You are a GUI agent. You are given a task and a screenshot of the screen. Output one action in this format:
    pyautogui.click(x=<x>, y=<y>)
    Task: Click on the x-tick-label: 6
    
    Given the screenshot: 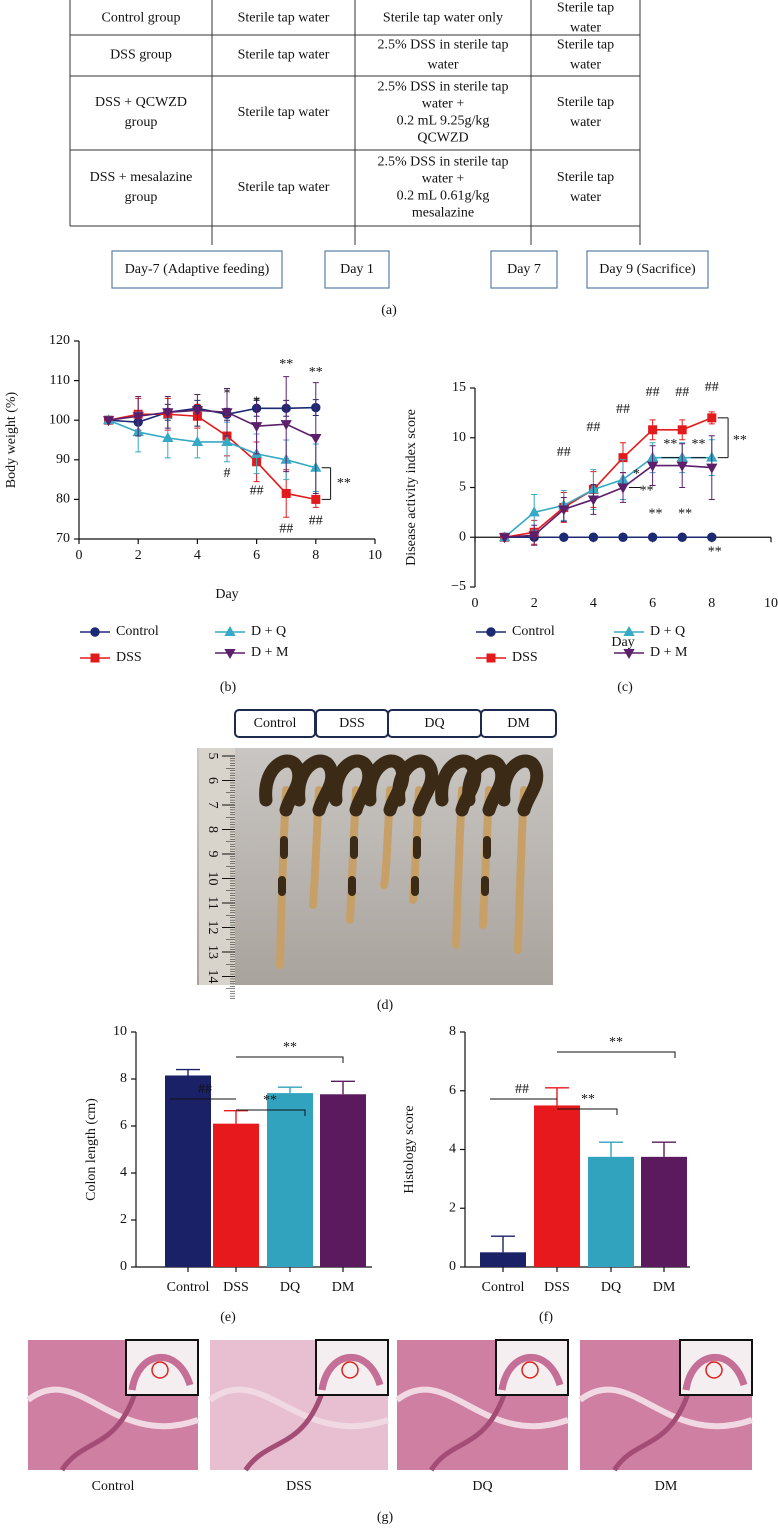 What is the action you would take?
    pyautogui.click(x=256, y=555)
    